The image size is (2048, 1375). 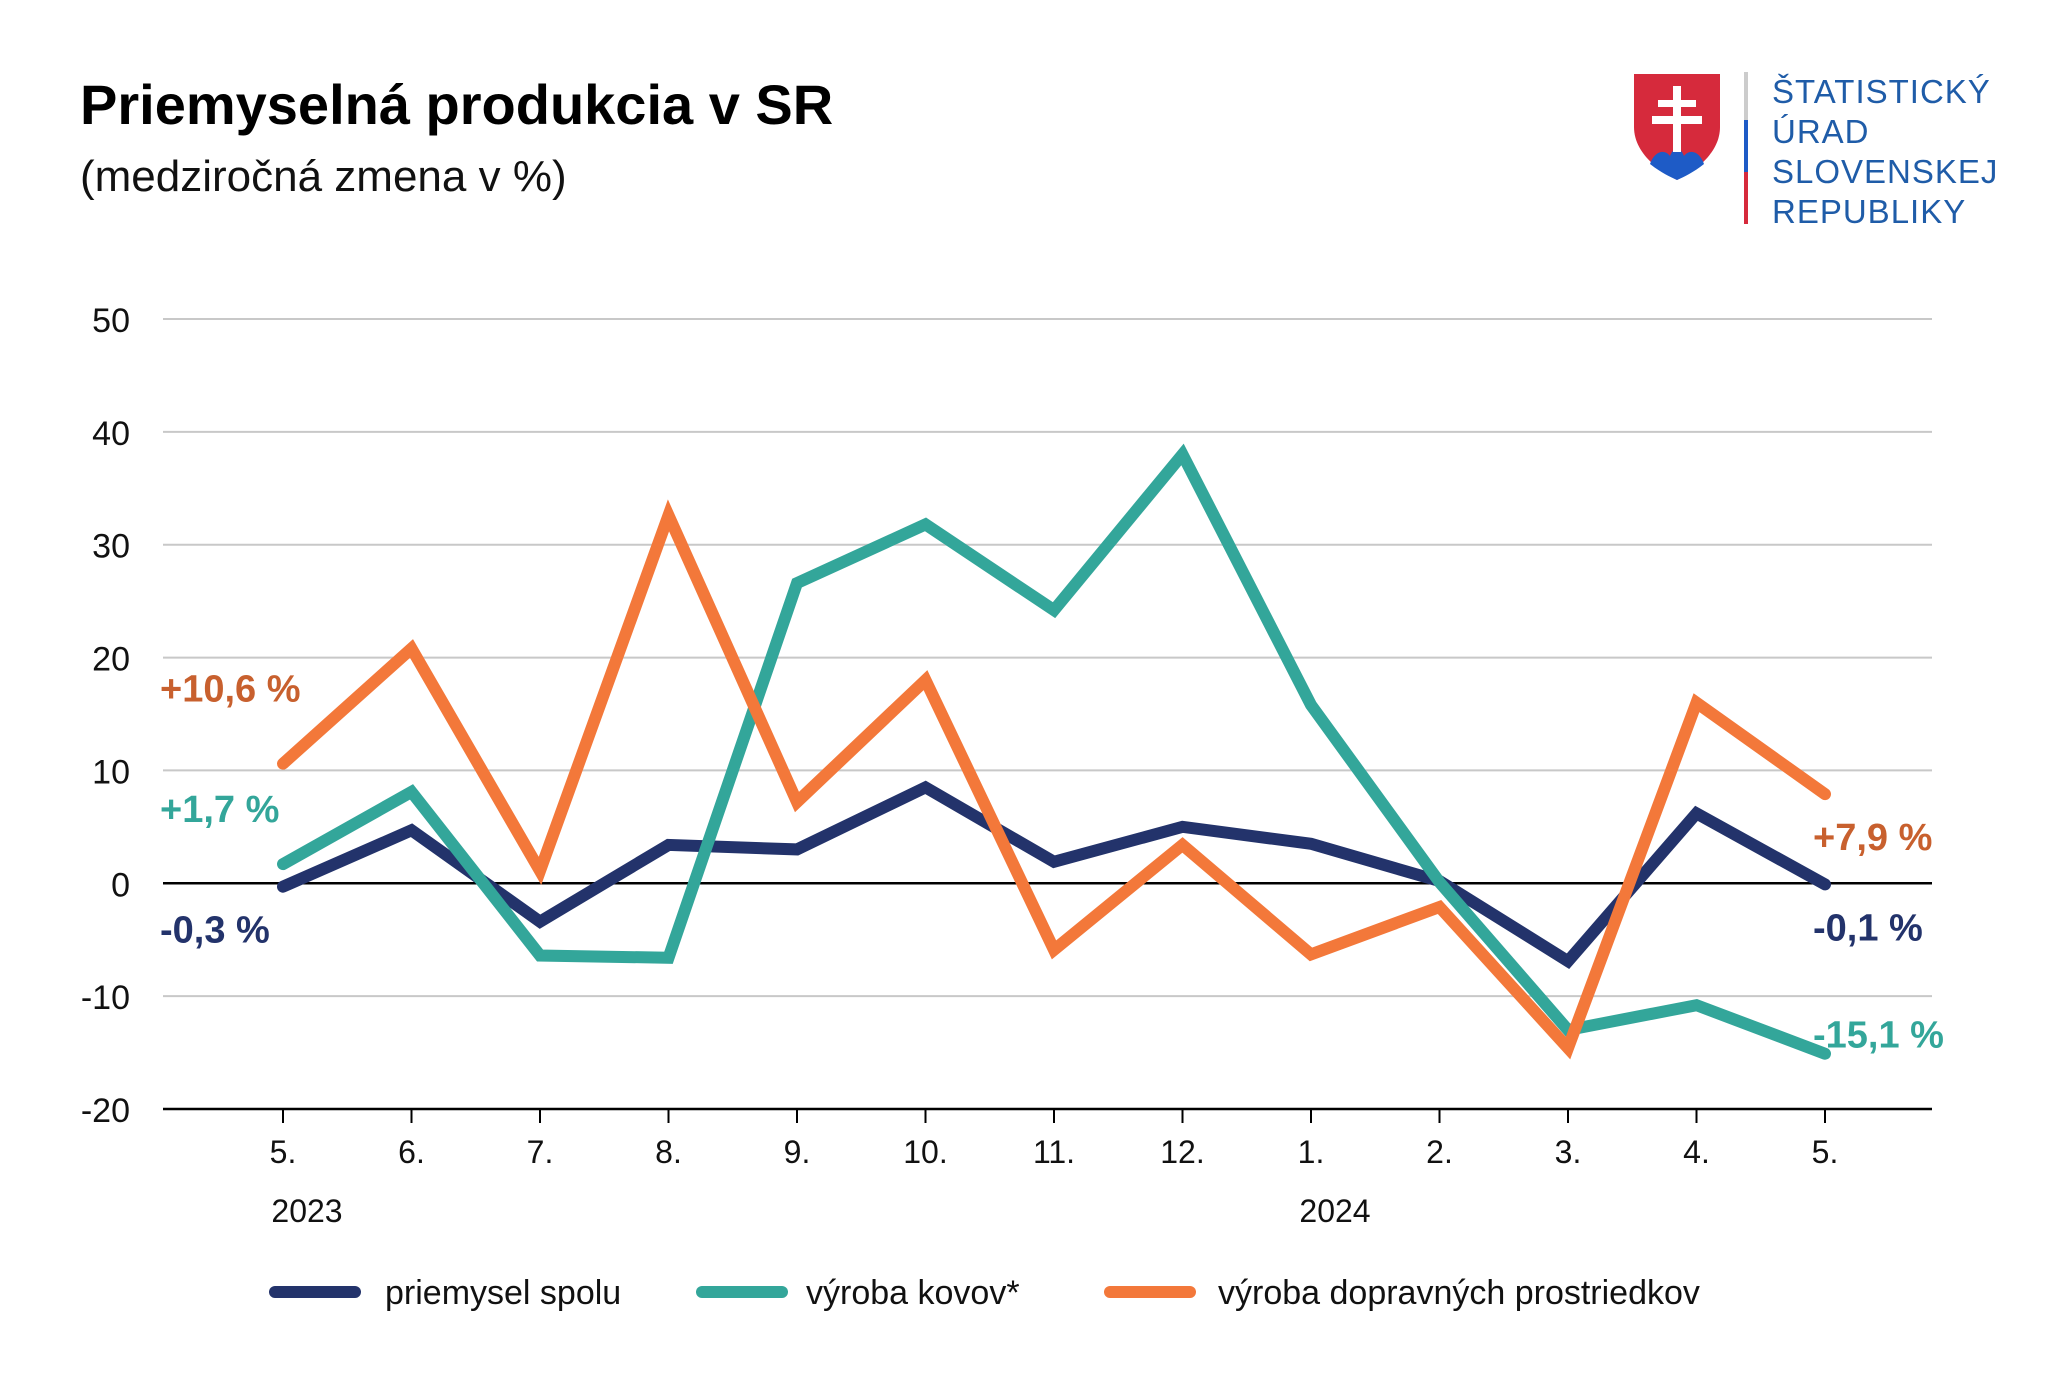 I want to click on legend-label: priemysel spolu, so click(x=503, y=1293).